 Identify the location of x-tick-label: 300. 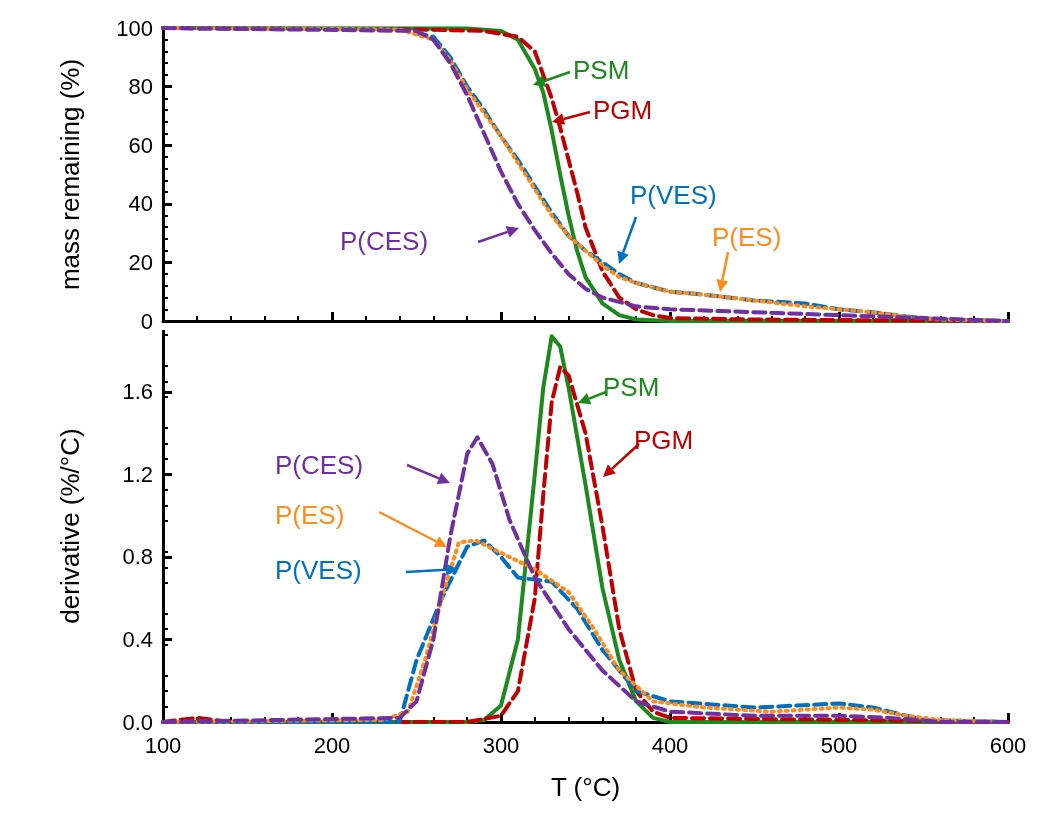
(501, 745).